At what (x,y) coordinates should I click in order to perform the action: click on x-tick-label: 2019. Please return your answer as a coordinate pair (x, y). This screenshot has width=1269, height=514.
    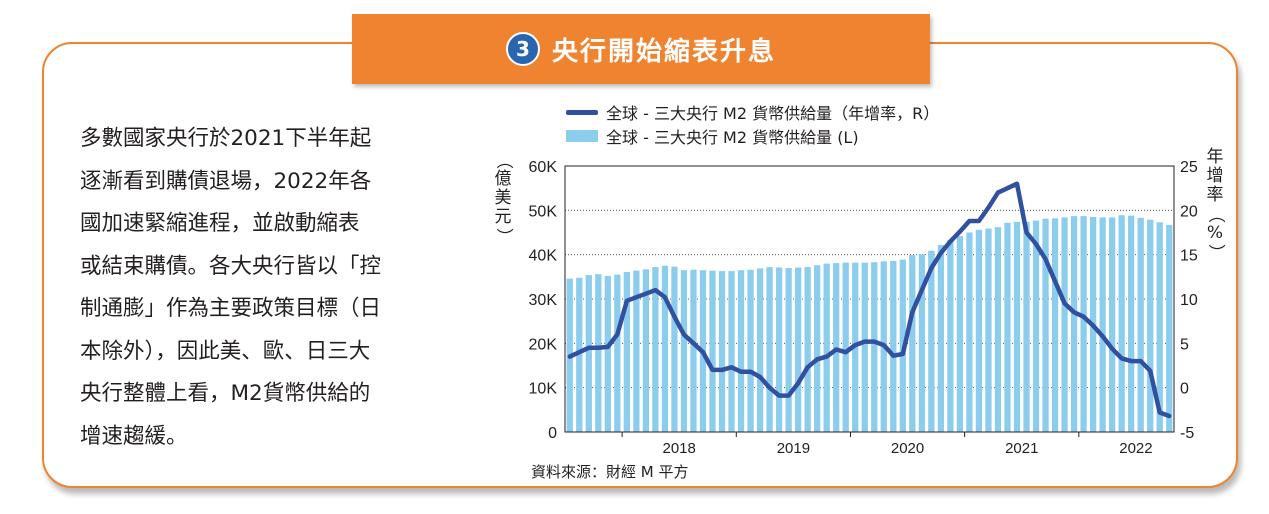
    Looking at the image, I should click on (793, 448).